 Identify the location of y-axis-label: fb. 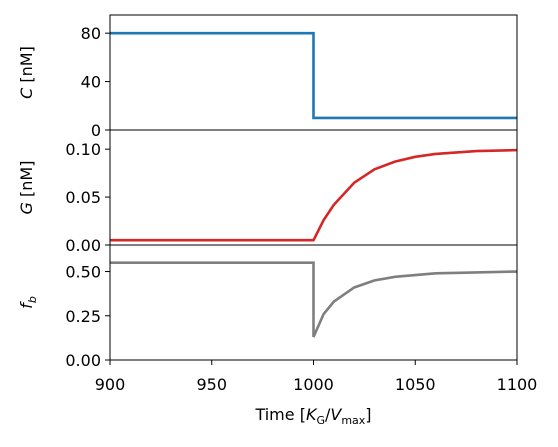
(28, 302).